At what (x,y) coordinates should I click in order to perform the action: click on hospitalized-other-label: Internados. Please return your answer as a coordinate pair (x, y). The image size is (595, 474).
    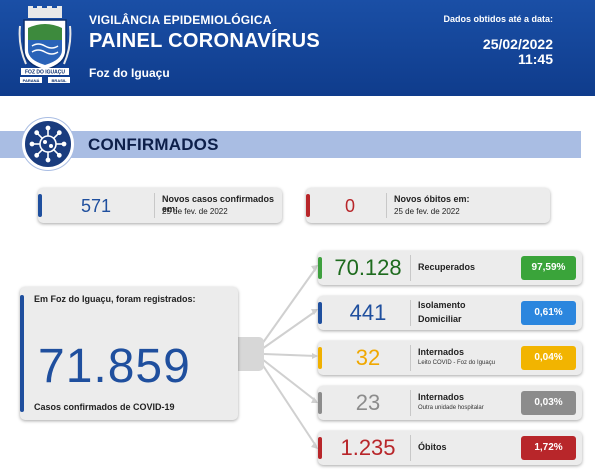
    Looking at the image, I should click on (441, 397).